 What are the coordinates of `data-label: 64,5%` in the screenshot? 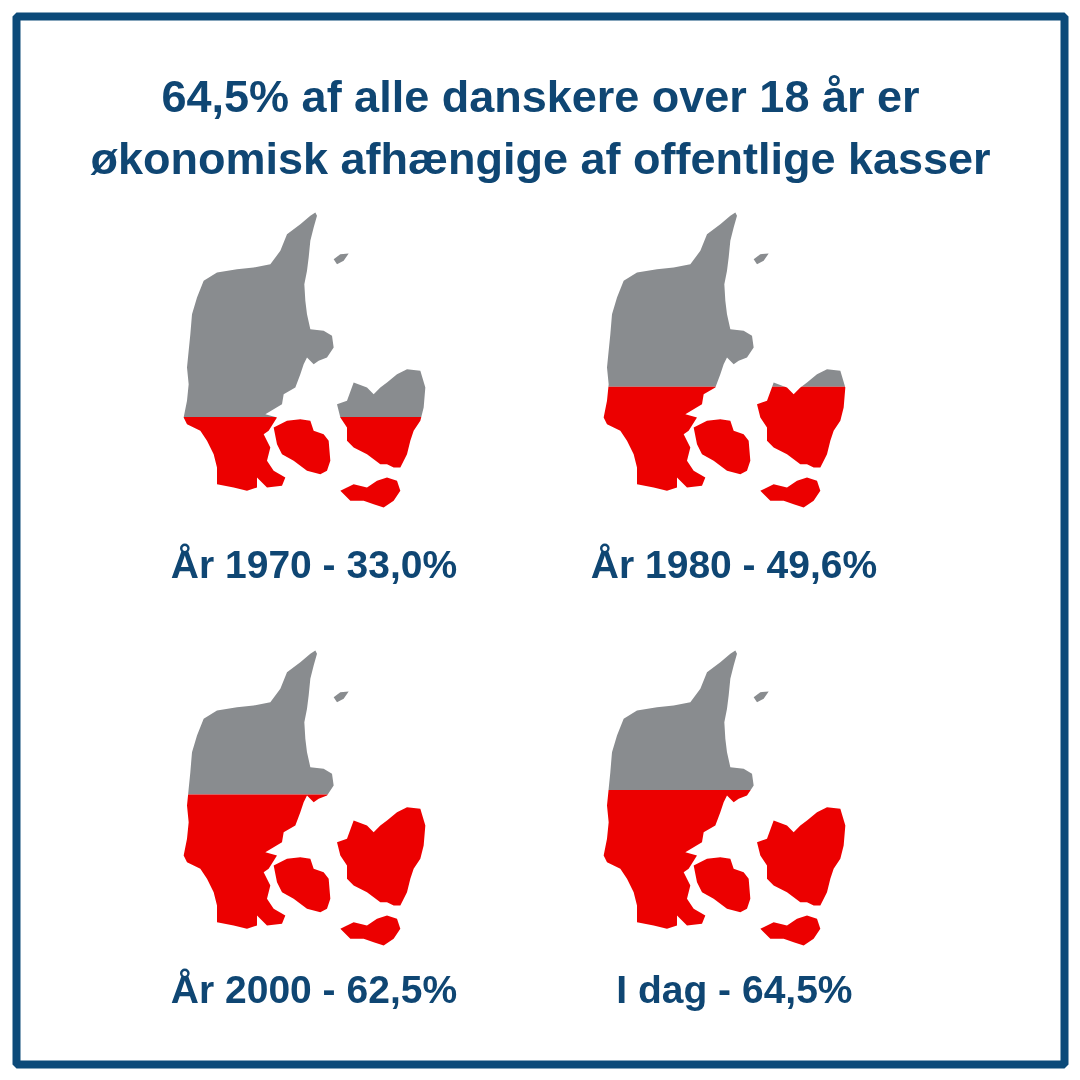 It's located at (797, 989).